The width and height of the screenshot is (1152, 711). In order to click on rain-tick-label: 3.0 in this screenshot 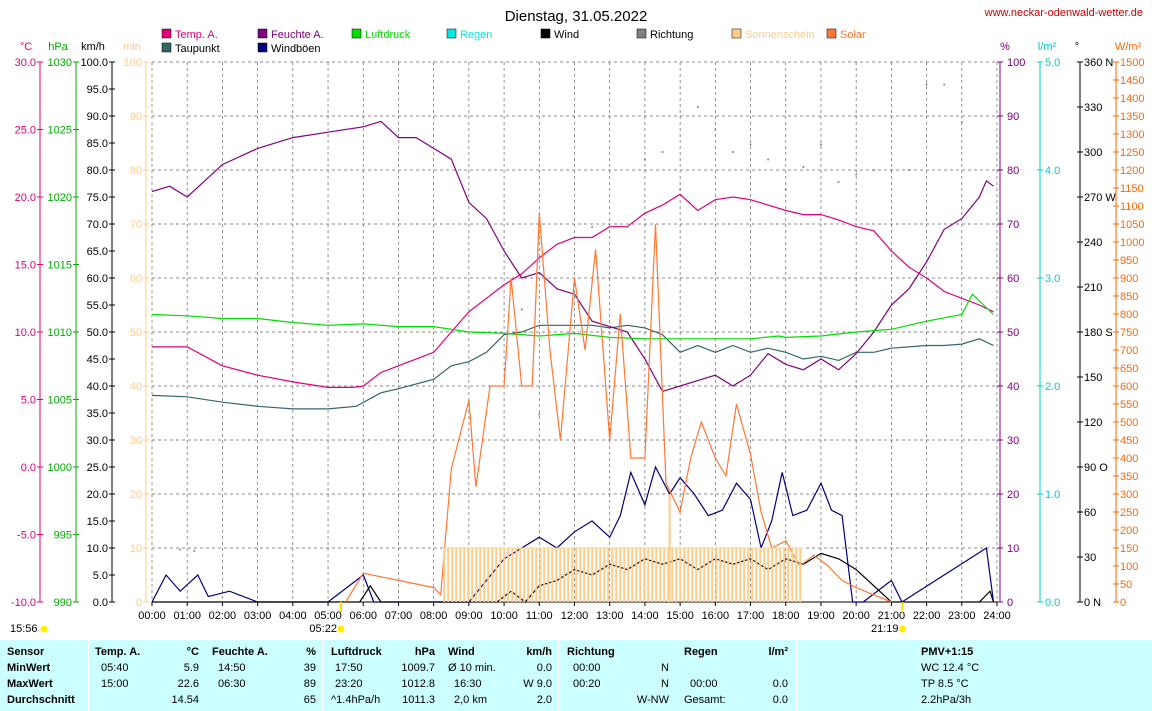, I will do `click(1052, 279)`.